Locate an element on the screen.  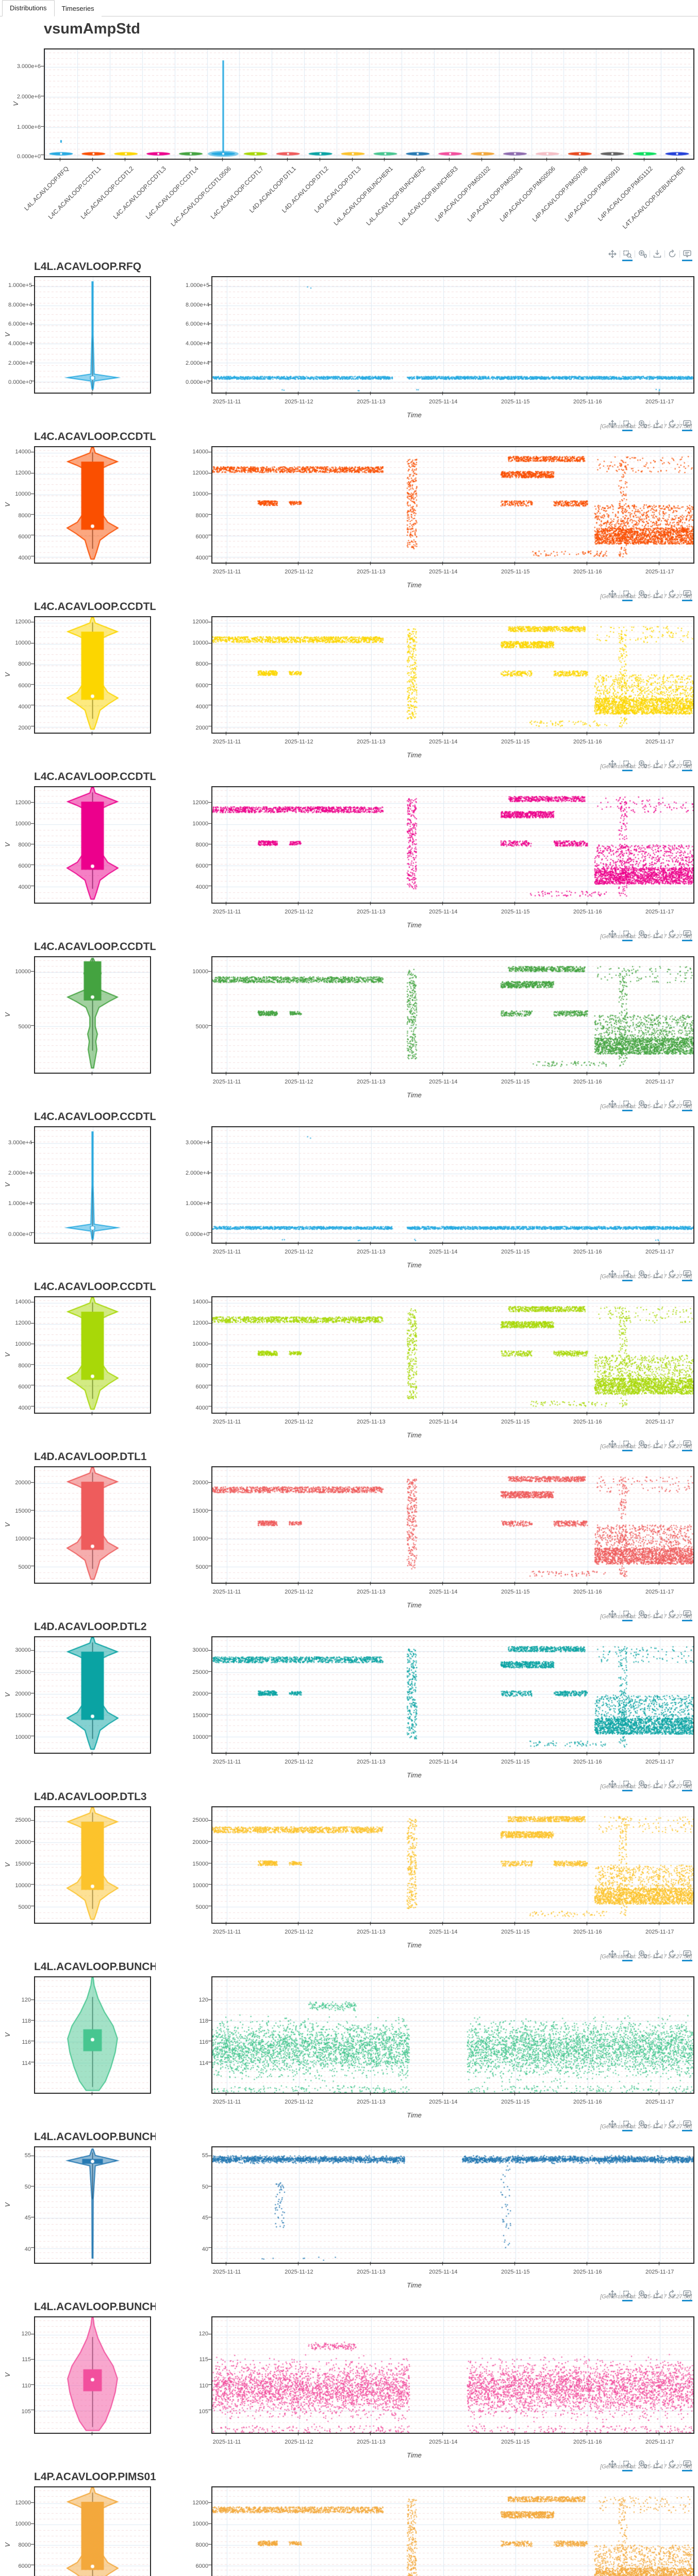
y-tick-label: 1.000e+4 is located at coordinates (198, 1204).